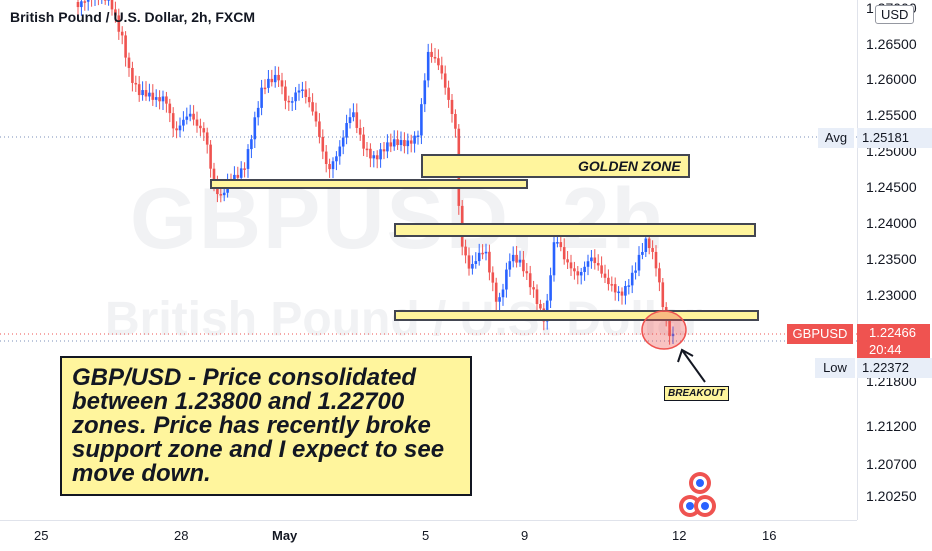  Describe the element at coordinates (133, 17) in the screenshot. I see `symbol-title: British Pound / U.S. Dollar, 2h, FXCM` at that location.